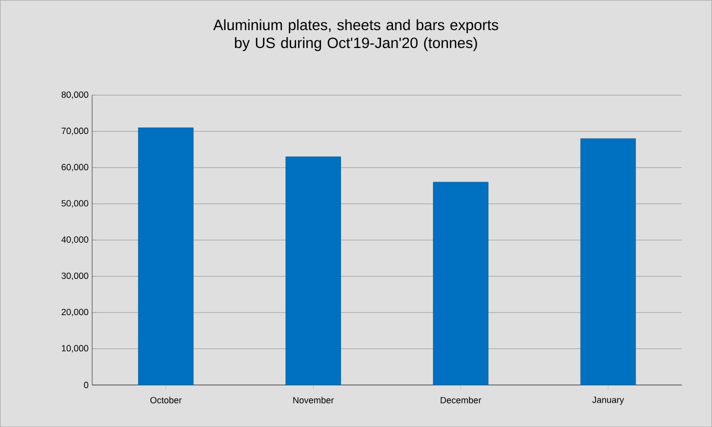 The width and height of the screenshot is (712, 427). Describe the element at coordinates (75, 95) in the screenshot. I see `y-tick-label: 80,000` at that location.